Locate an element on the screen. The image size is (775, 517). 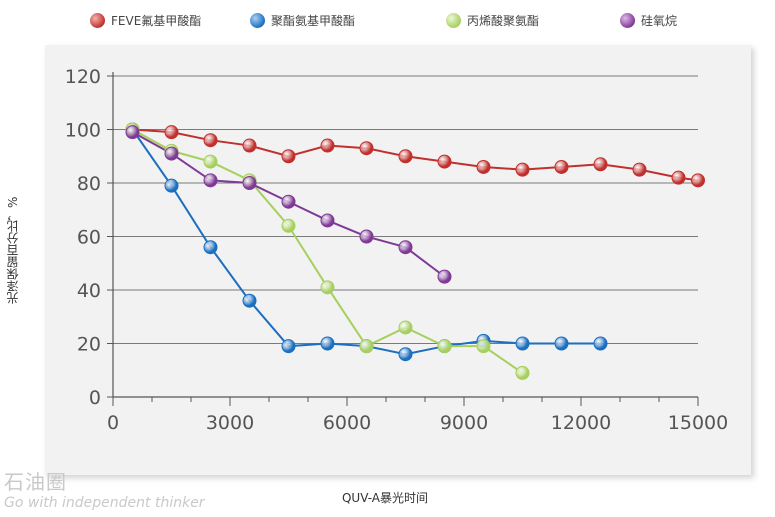
y-tick-label-0: 0 is located at coordinates (95, 398).